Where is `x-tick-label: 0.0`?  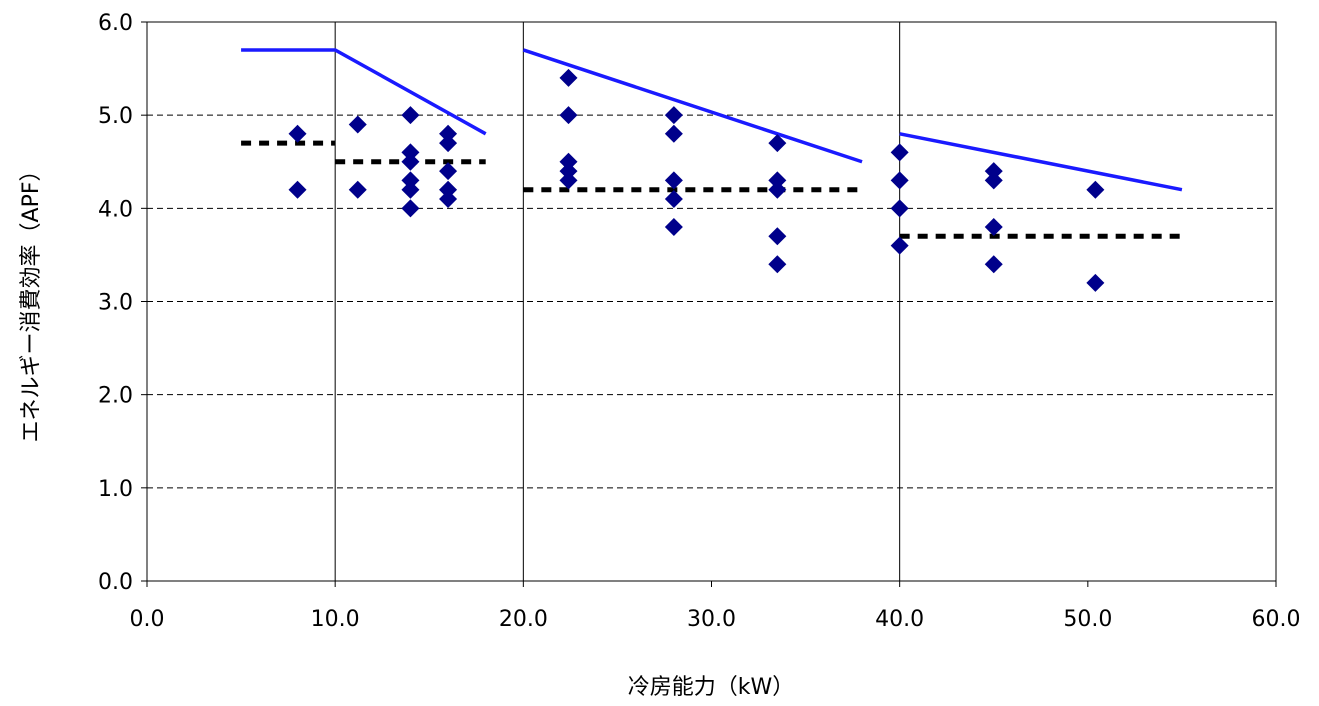 x-tick-label: 0.0 is located at coordinates (147, 619).